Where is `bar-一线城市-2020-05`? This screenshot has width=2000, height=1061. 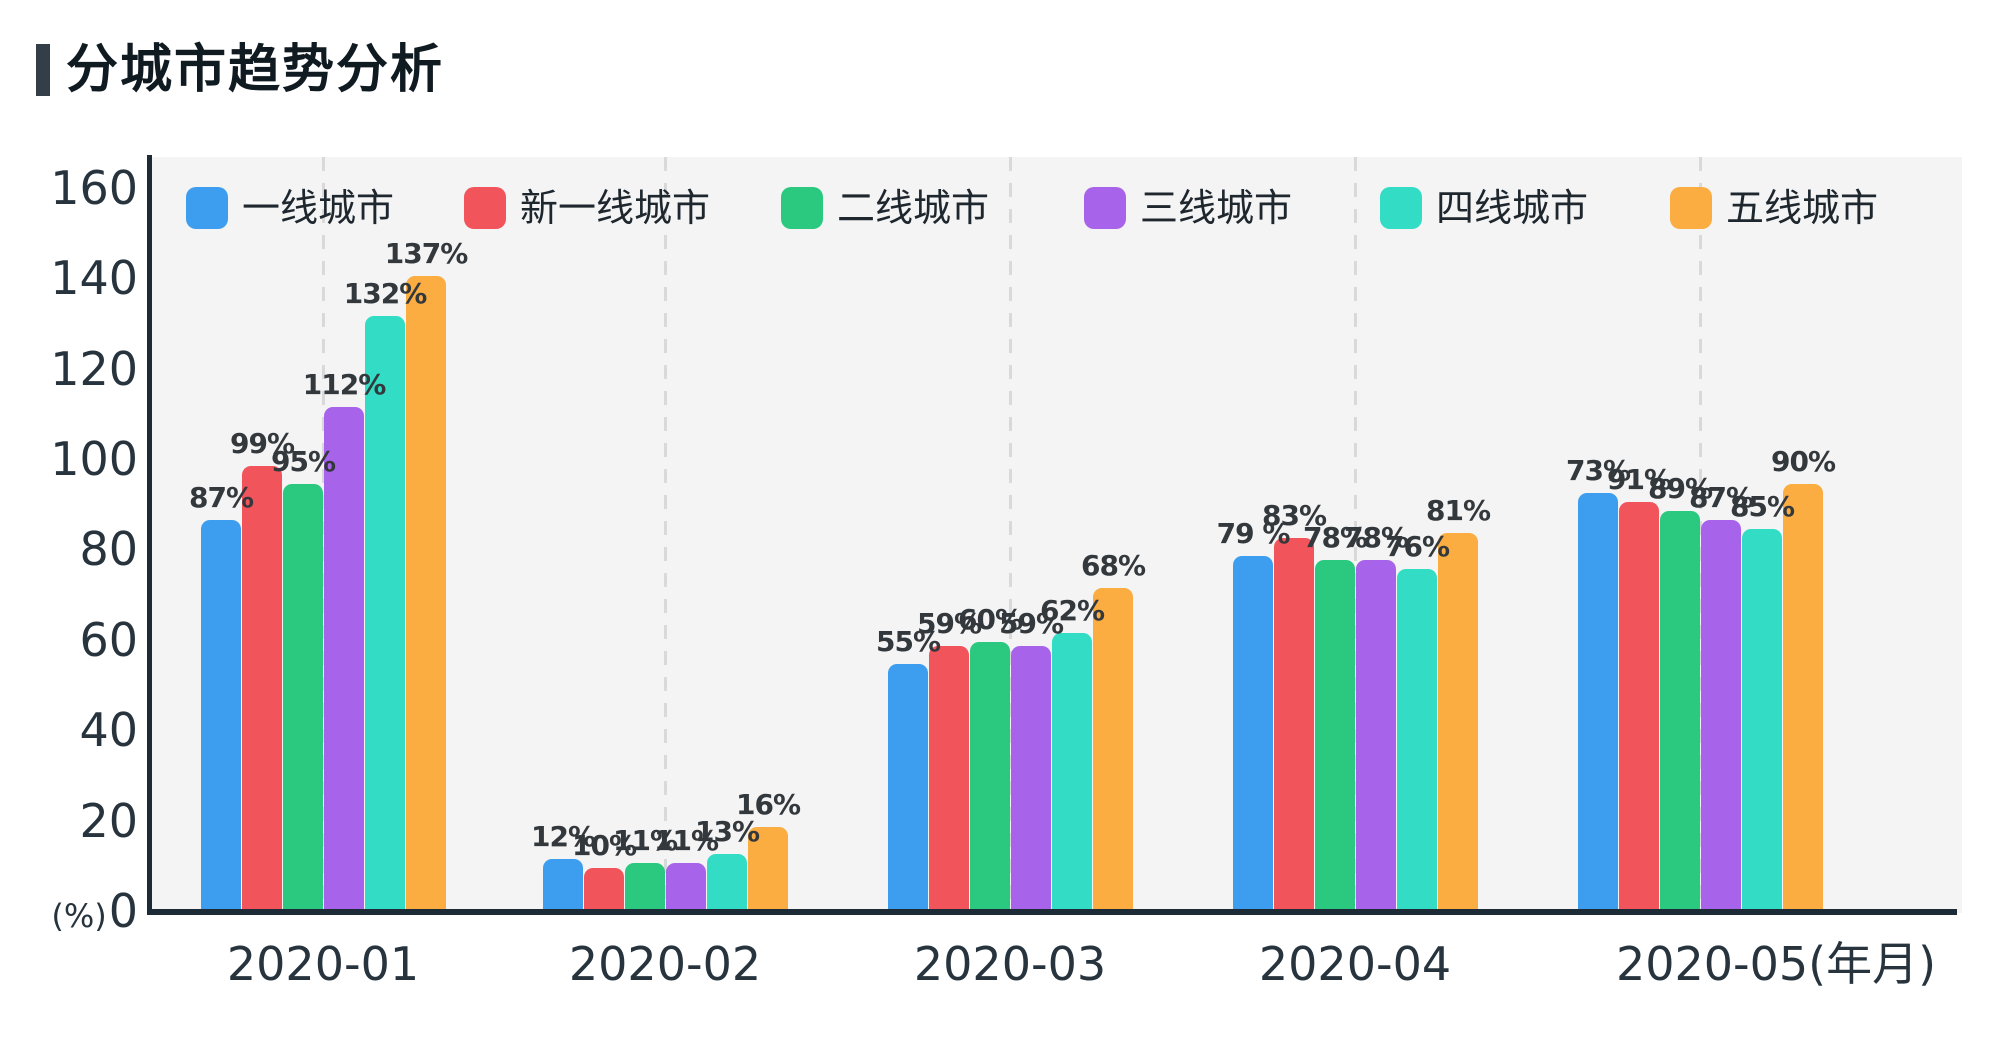 bar-一线城市-2020-05 is located at coordinates (1598, 703).